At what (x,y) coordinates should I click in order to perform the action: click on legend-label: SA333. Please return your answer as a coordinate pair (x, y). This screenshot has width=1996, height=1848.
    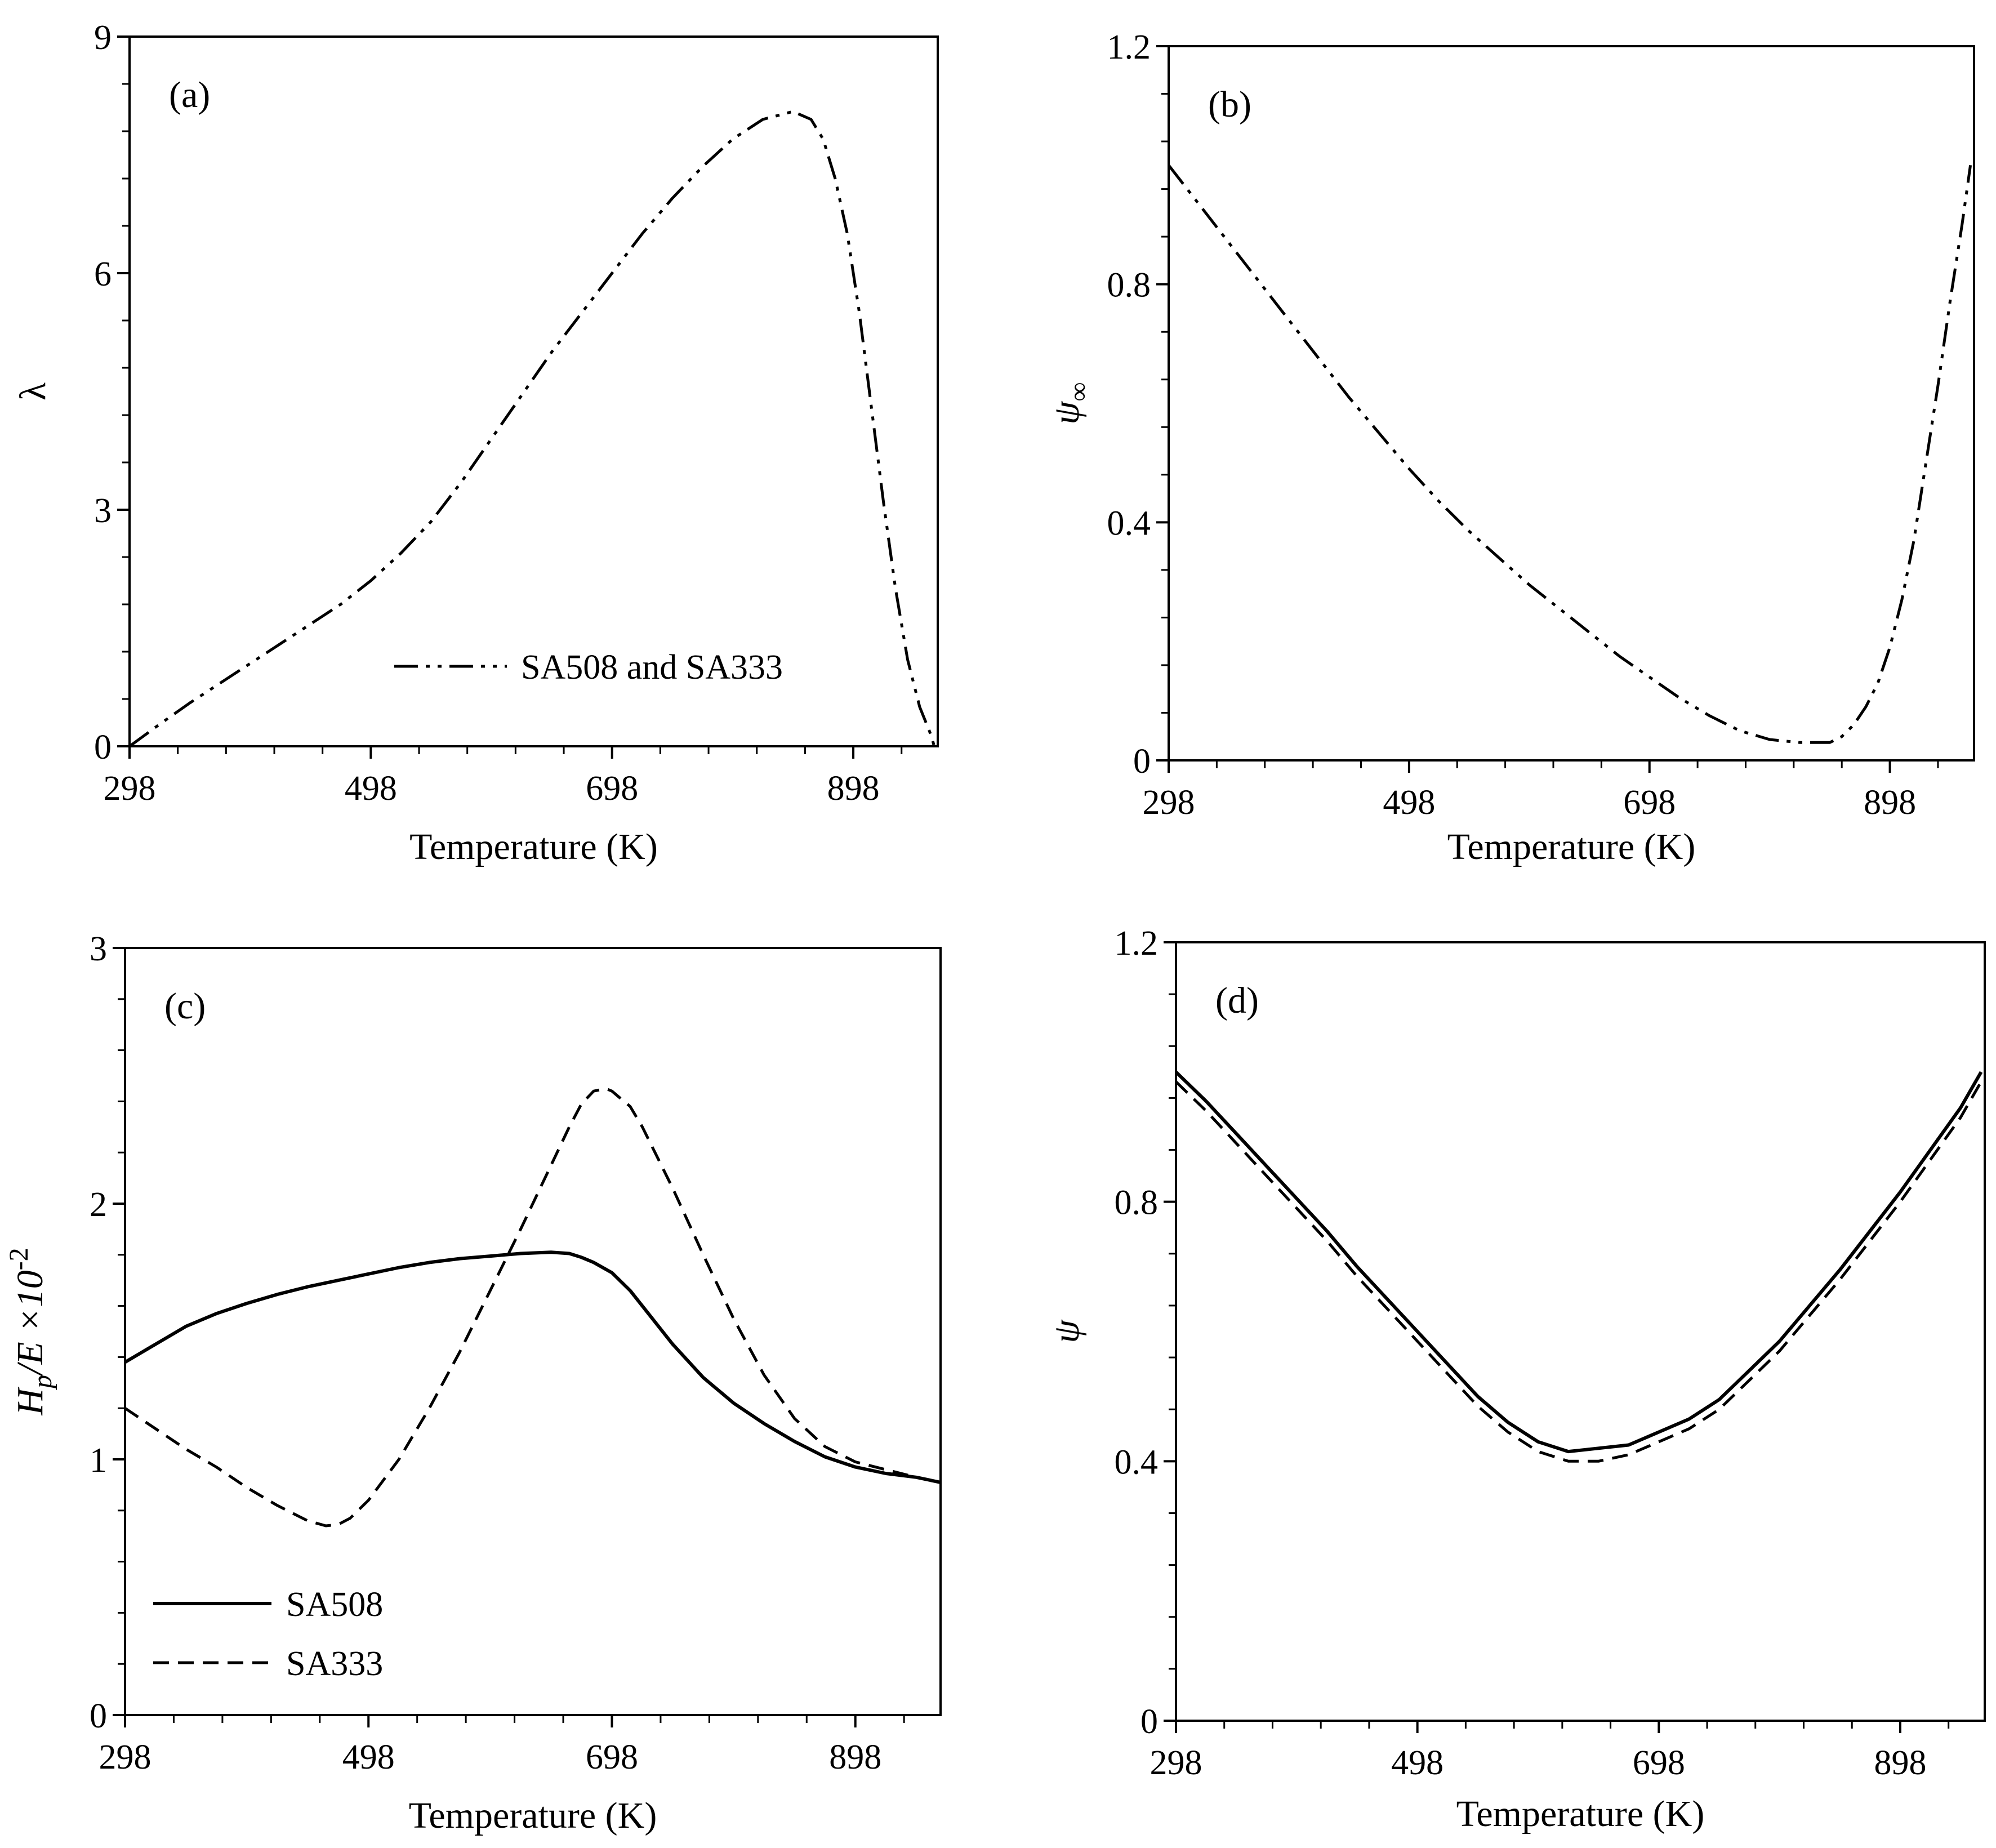
    Looking at the image, I should click on (334, 1664).